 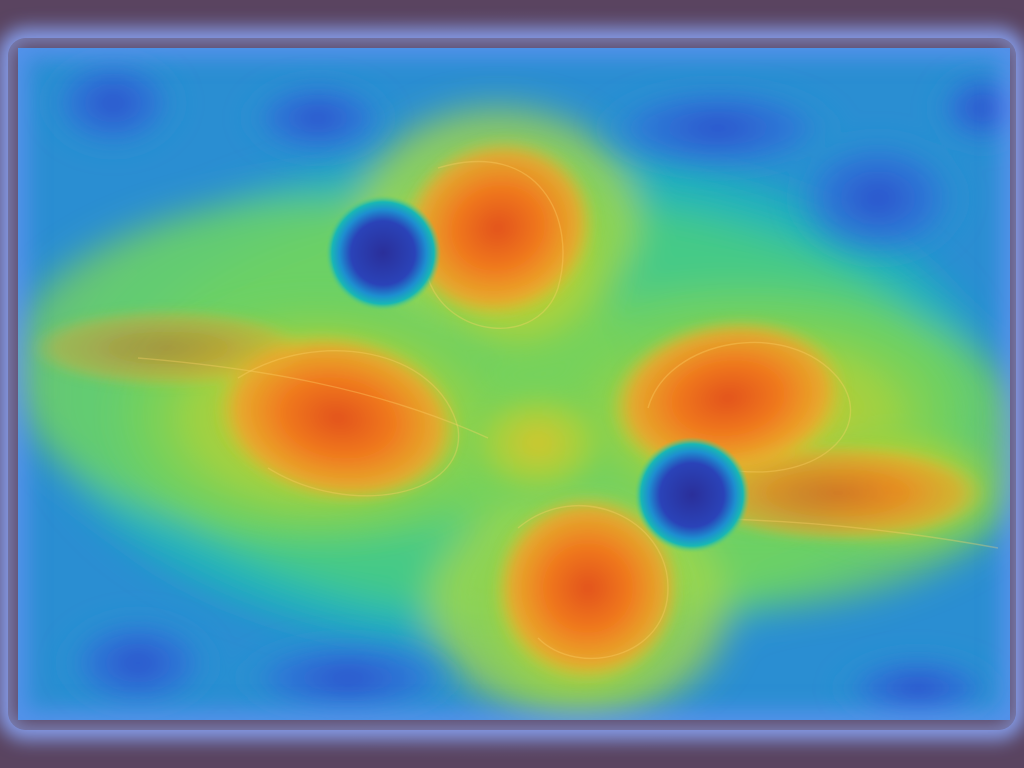 I want to click on hole-upper-left, so click(x=383, y=253).